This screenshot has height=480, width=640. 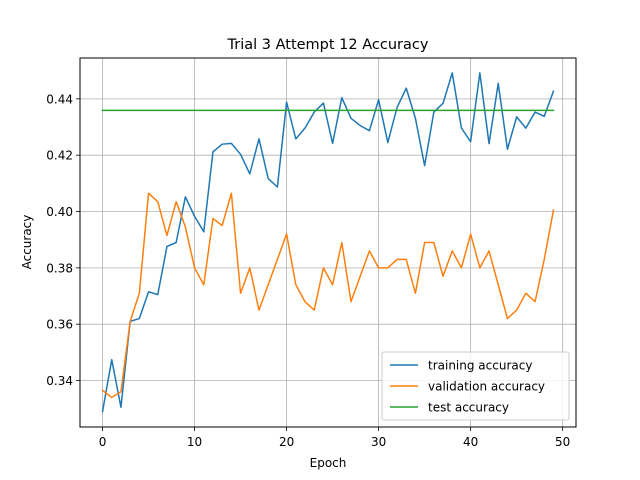 What do you see at coordinates (59, 268) in the screenshot?
I see `y-tick-label: 0.38` at bounding box center [59, 268].